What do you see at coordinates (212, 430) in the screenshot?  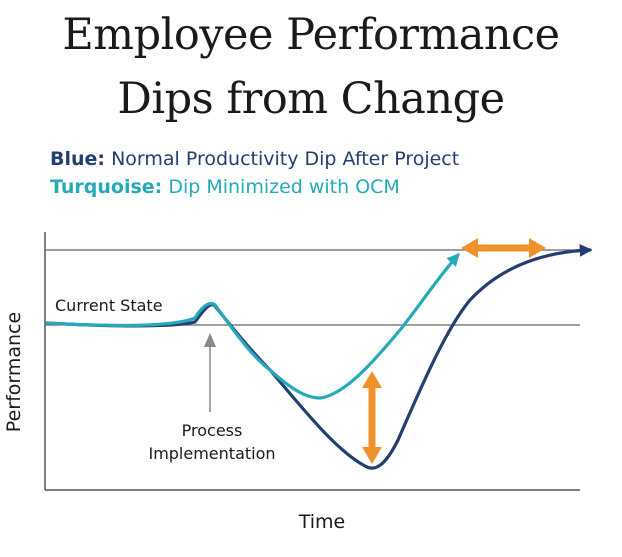 I see `annotation-process: Process` at bounding box center [212, 430].